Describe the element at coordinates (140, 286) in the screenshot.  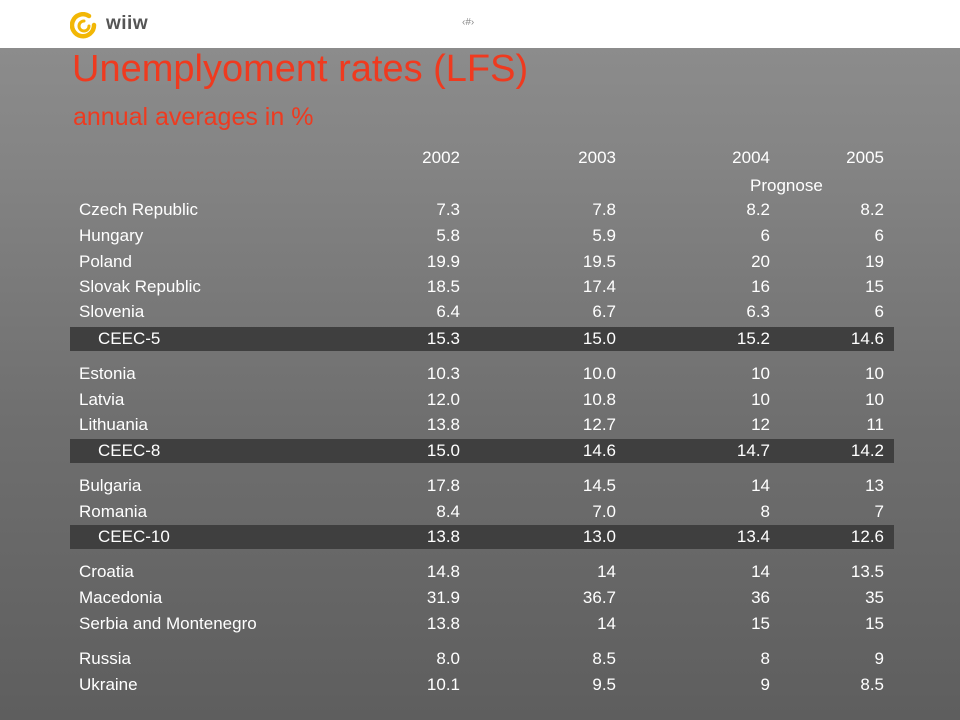
I see `row-label: Slovak Republic` at that location.